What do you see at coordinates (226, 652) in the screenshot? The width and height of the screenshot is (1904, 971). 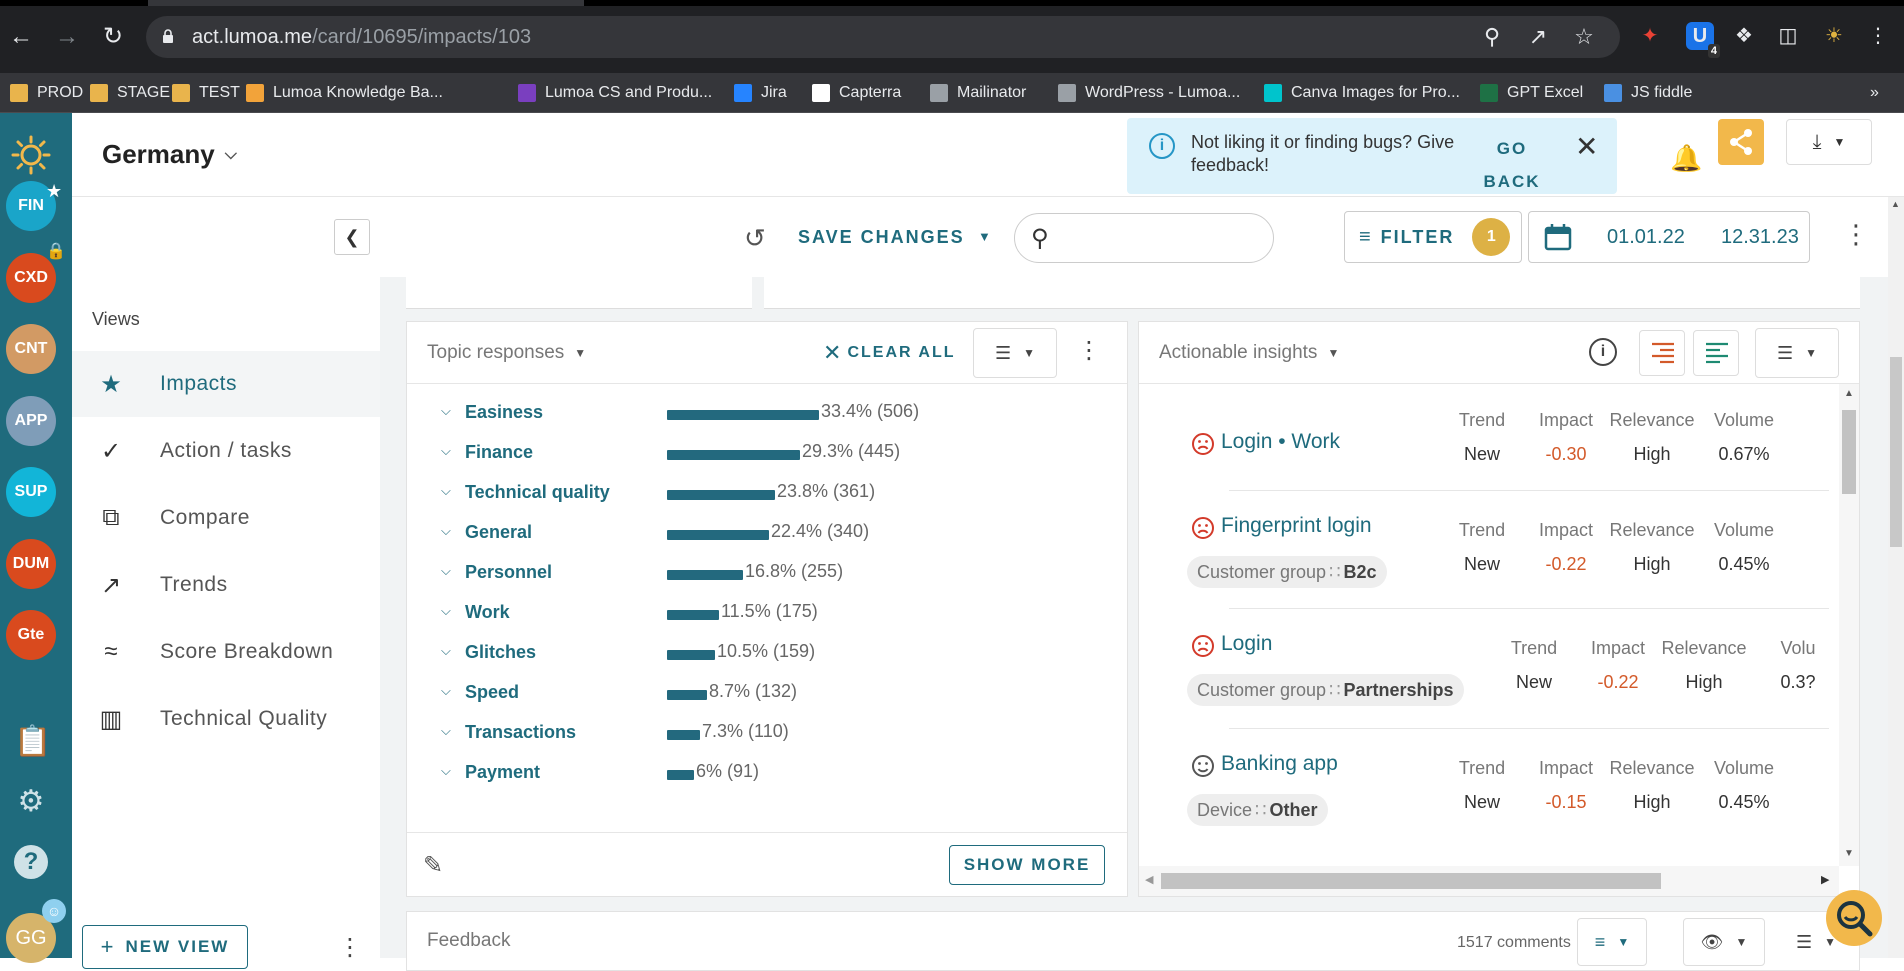 I see `nav-item-score-breakdown: ≈ Score Breakdown` at bounding box center [226, 652].